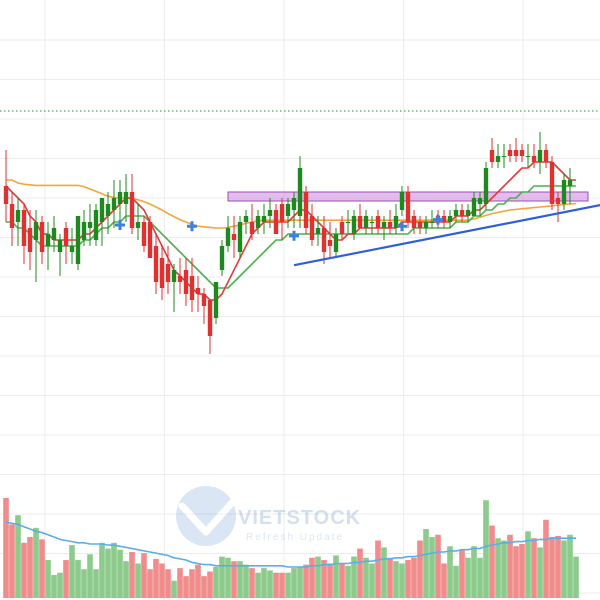 The height and width of the screenshot is (600, 600). I want to click on trendline-layer, so click(446, 235).